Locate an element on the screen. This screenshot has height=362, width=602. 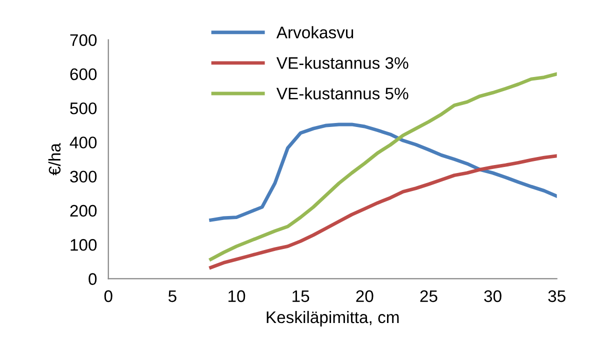
legend-label: VE-kustannus 3% is located at coordinates (342, 62).